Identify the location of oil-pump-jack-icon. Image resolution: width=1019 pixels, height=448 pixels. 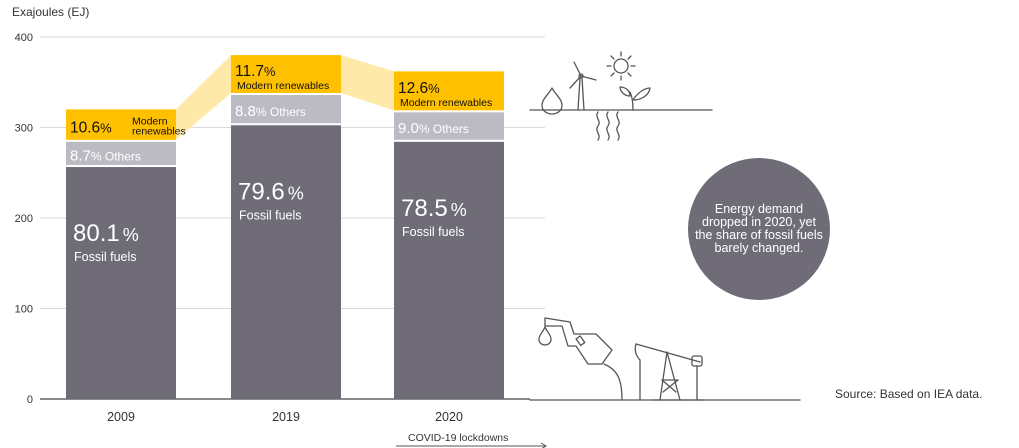
(669, 372).